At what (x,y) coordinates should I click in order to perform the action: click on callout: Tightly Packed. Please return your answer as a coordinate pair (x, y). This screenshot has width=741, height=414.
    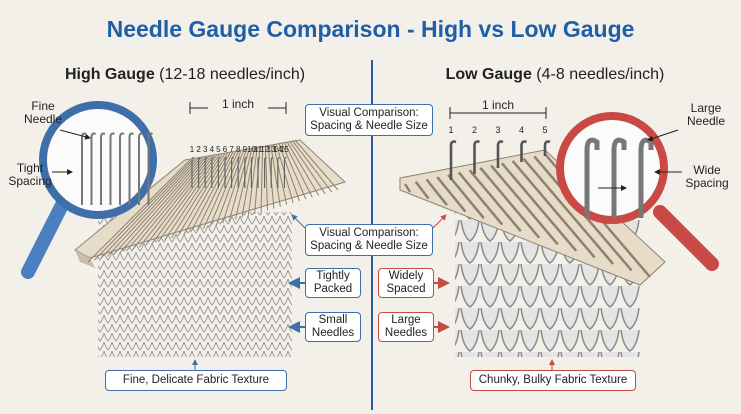
    Looking at the image, I should click on (333, 283).